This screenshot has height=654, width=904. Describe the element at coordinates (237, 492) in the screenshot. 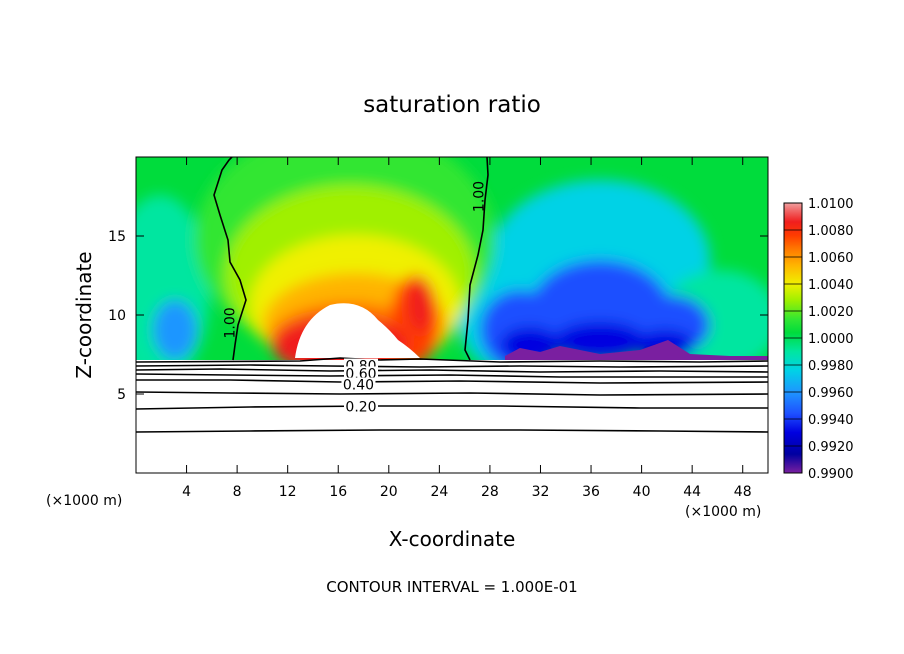

I see `x-tick-label: 8` at that location.